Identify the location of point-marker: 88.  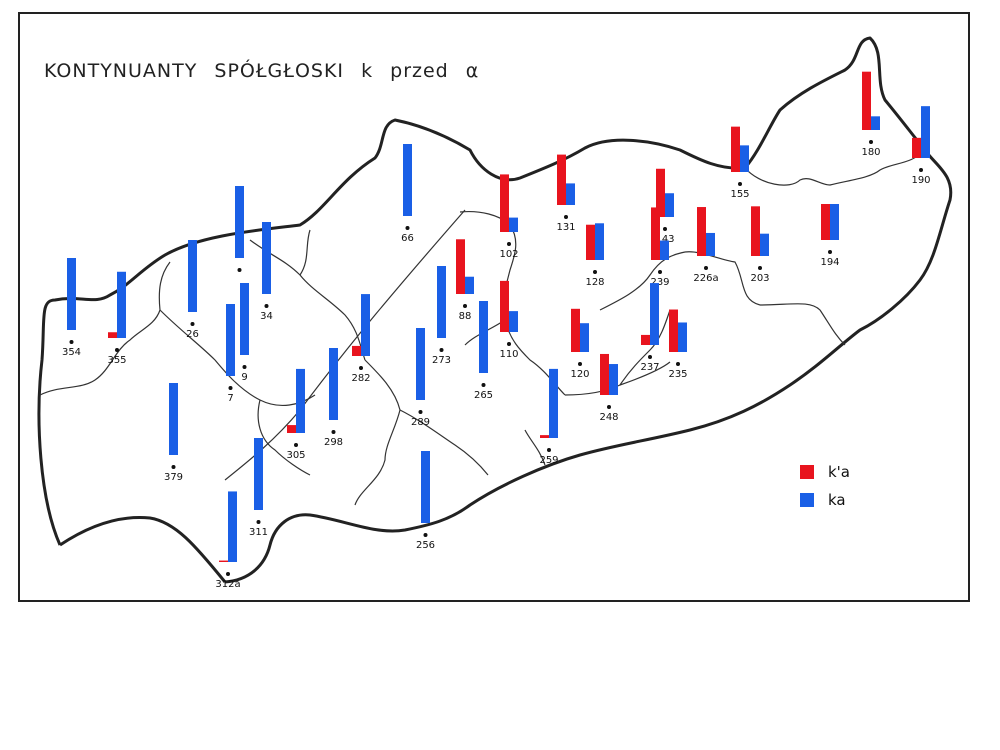
(465, 280).